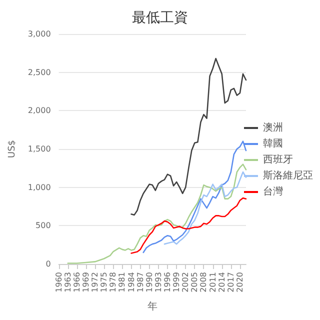  What do you see at coordinates (104, 282) in the screenshot?
I see `x-tick-label: 1975` at bounding box center [104, 282].